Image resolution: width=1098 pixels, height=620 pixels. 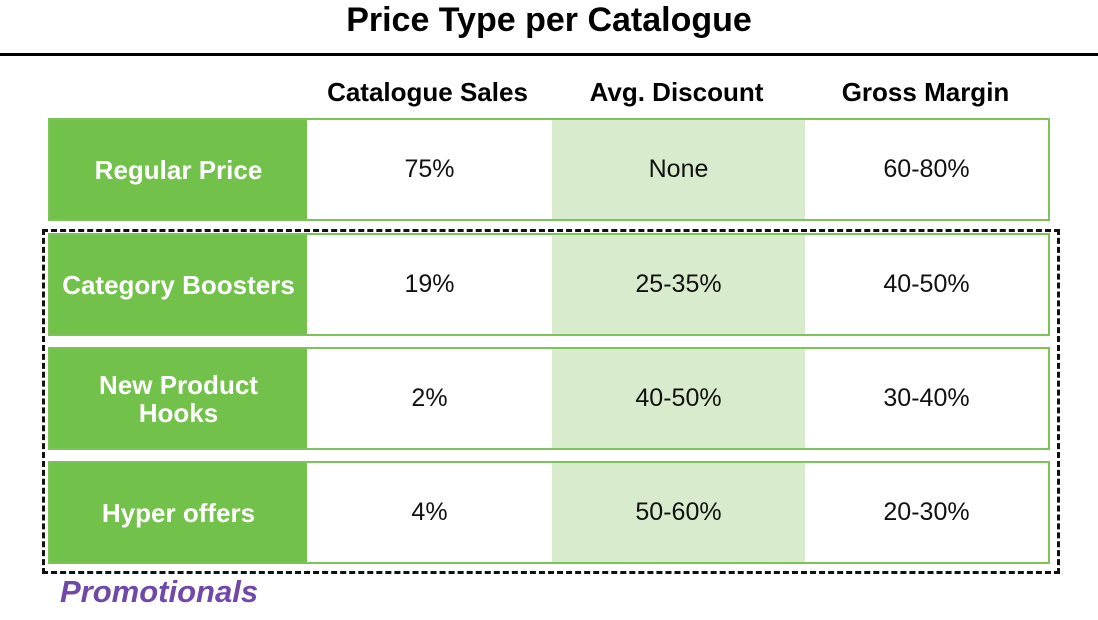 I want to click on row-label: Category Boosters, so click(x=178, y=284).